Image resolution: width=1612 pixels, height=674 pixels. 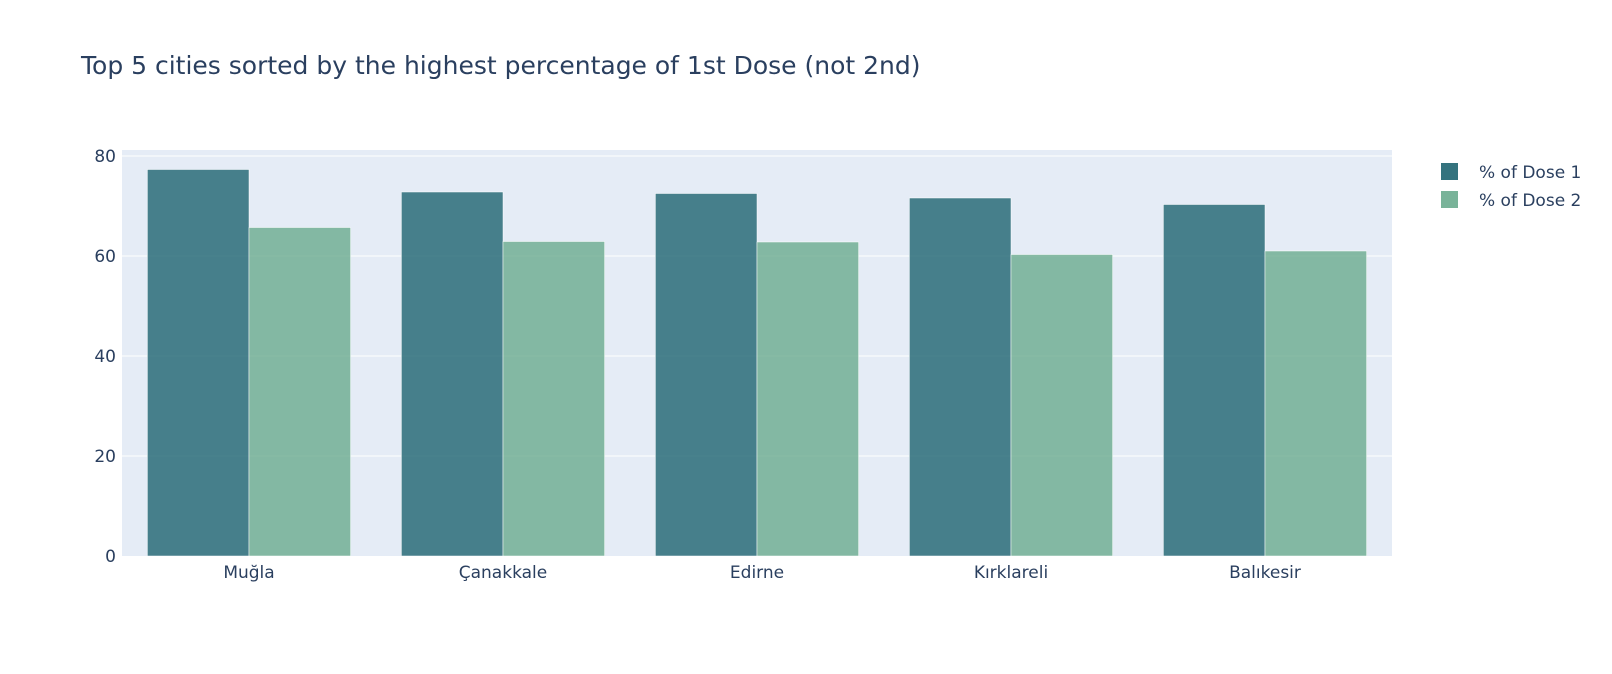 What do you see at coordinates (1511, 187) in the screenshot?
I see `legend: % of Dose 1 % of Dose 2` at bounding box center [1511, 187].